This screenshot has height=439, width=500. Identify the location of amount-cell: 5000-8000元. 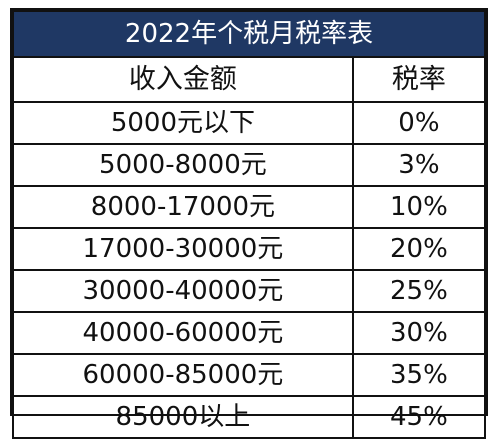
(183, 165).